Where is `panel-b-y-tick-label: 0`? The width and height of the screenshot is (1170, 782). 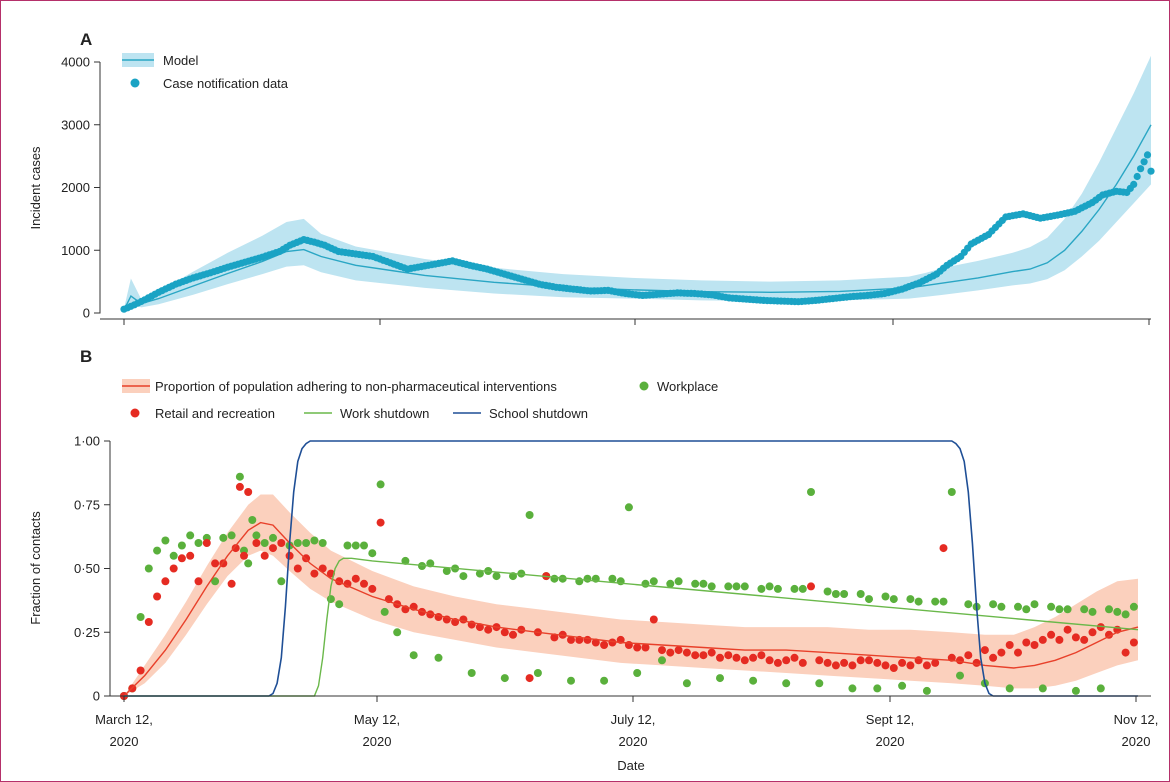
panel-b-y-tick-label: 0 is located at coordinates (96, 696).